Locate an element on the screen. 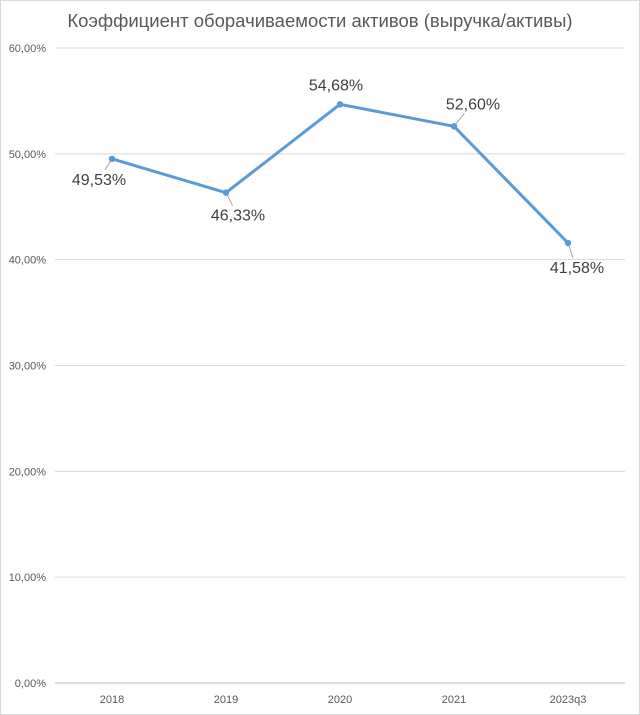 This screenshot has width=640, height=715. x-tick-label: 2020 is located at coordinates (340, 700).